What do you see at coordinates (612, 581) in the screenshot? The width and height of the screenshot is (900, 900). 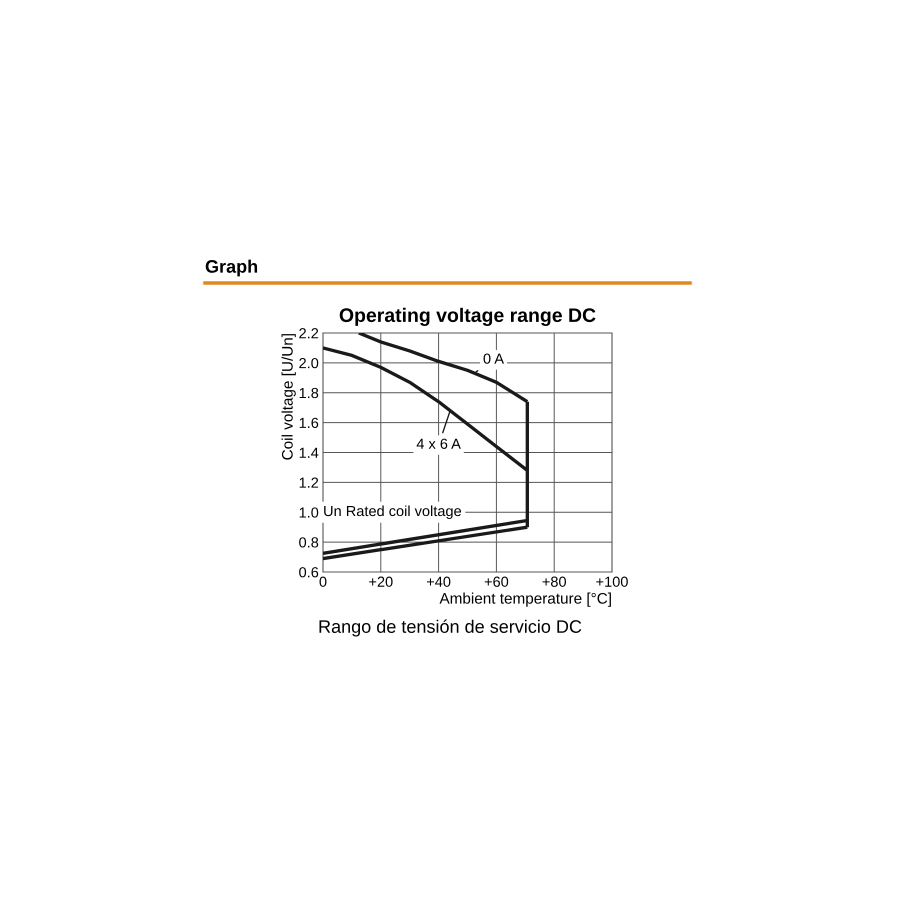 I see `x-tick-label: +100` at bounding box center [612, 581].